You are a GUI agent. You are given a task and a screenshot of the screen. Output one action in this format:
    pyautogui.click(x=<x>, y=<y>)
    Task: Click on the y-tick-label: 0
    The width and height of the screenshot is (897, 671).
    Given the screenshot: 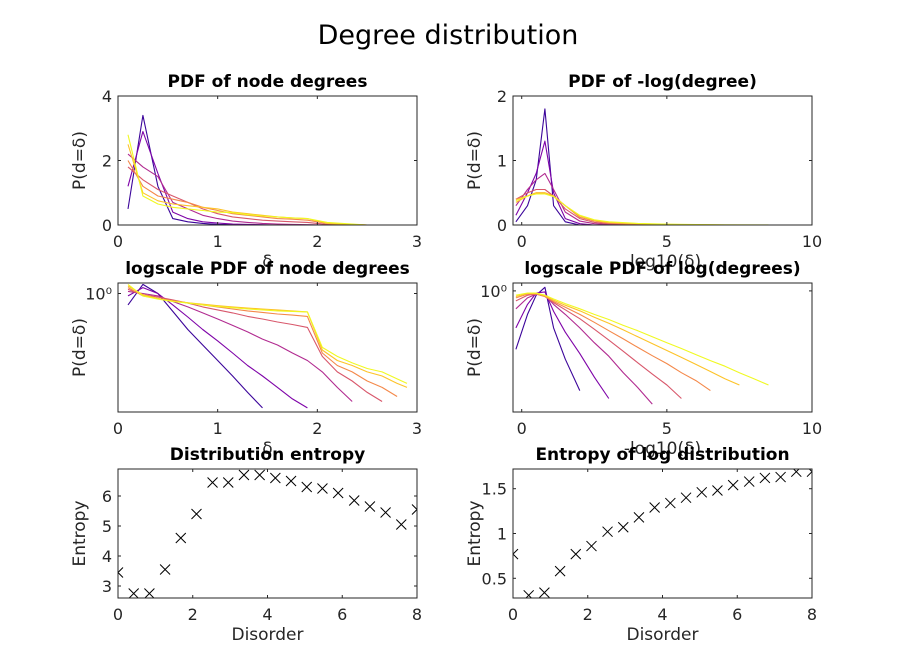 What is the action you would take?
    pyautogui.click(x=502, y=225)
    